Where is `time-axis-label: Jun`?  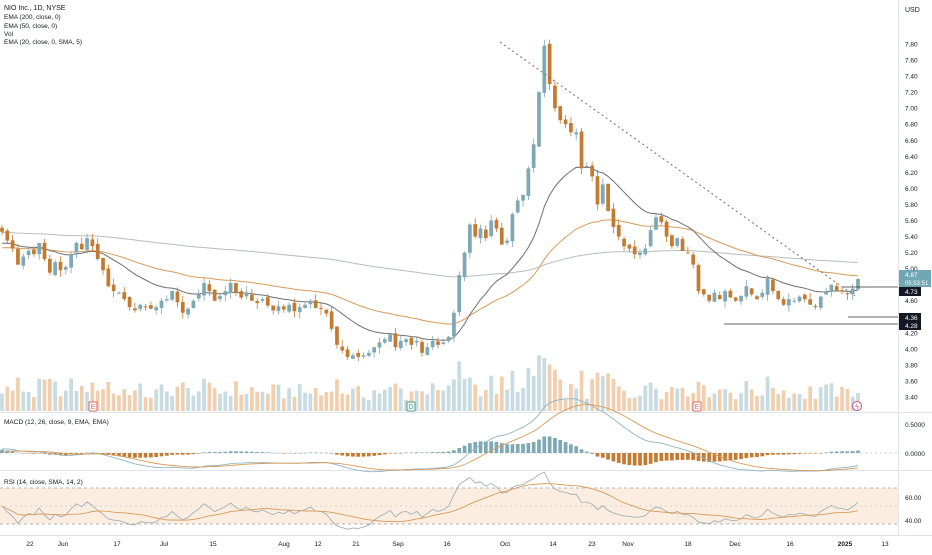 time-axis-label: Jun is located at coordinates (63, 544).